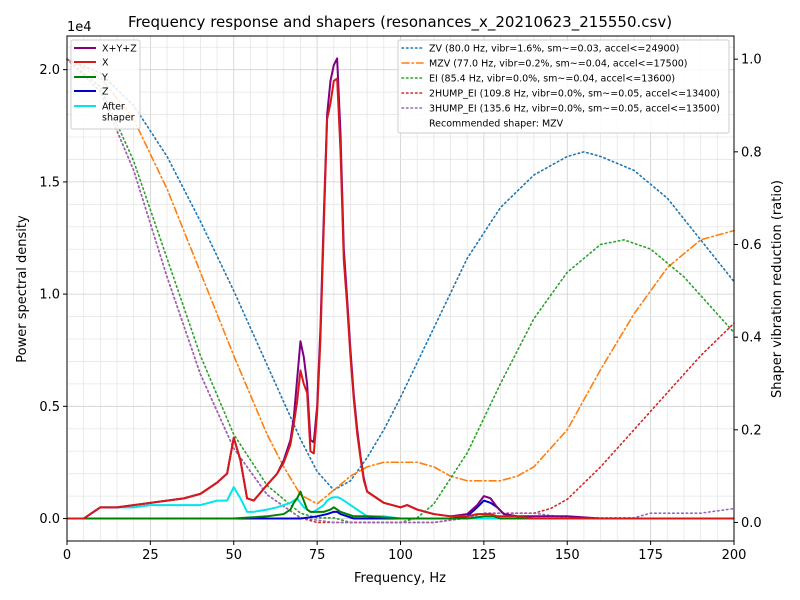 Image resolution: width=800 pixels, height=600 pixels. What do you see at coordinates (734, 555) in the screenshot?
I see `x-tick-label: 200` at bounding box center [734, 555].